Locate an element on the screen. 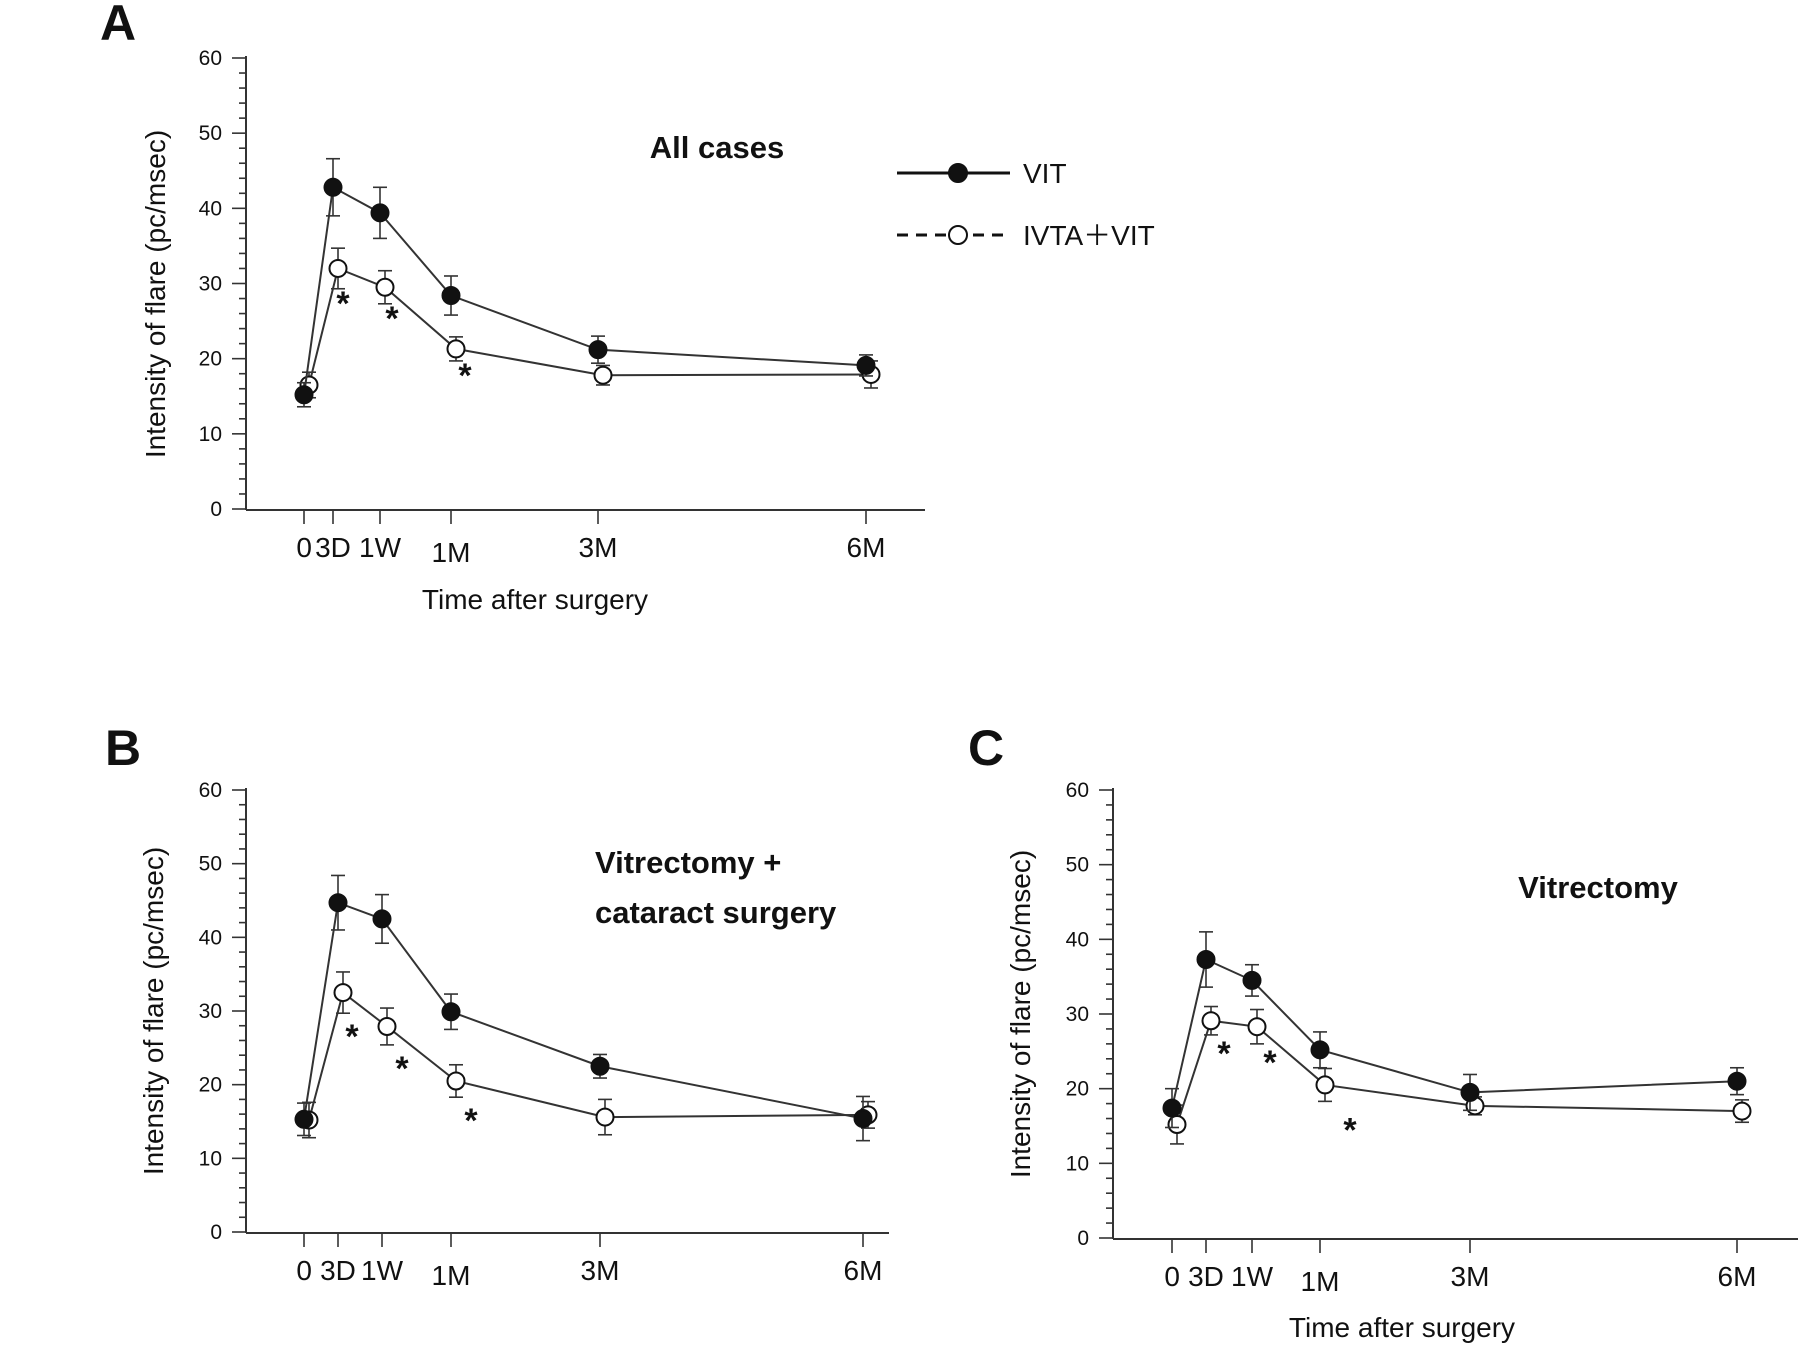 The image size is (1800, 1370). panel-title: cataract surgery is located at coordinates (716, 912).